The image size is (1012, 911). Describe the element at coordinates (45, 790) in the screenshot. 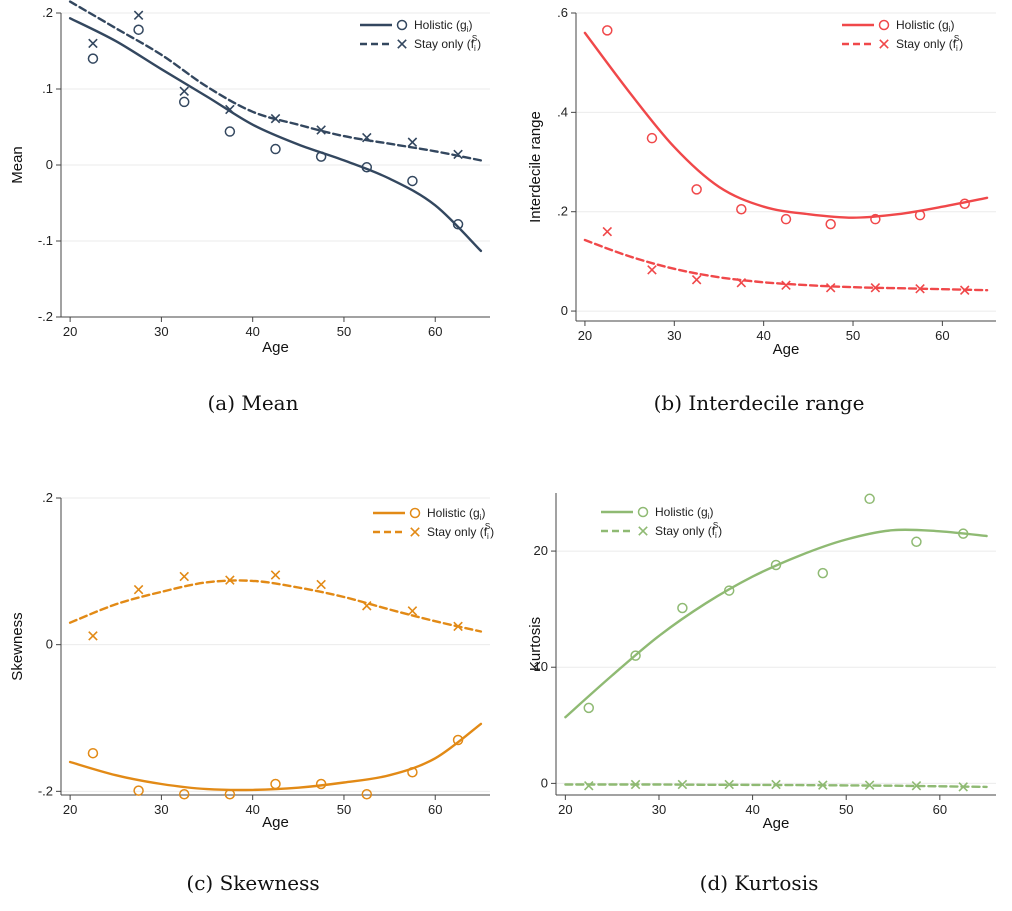

I see `y-tick-label: -.2` at that location.